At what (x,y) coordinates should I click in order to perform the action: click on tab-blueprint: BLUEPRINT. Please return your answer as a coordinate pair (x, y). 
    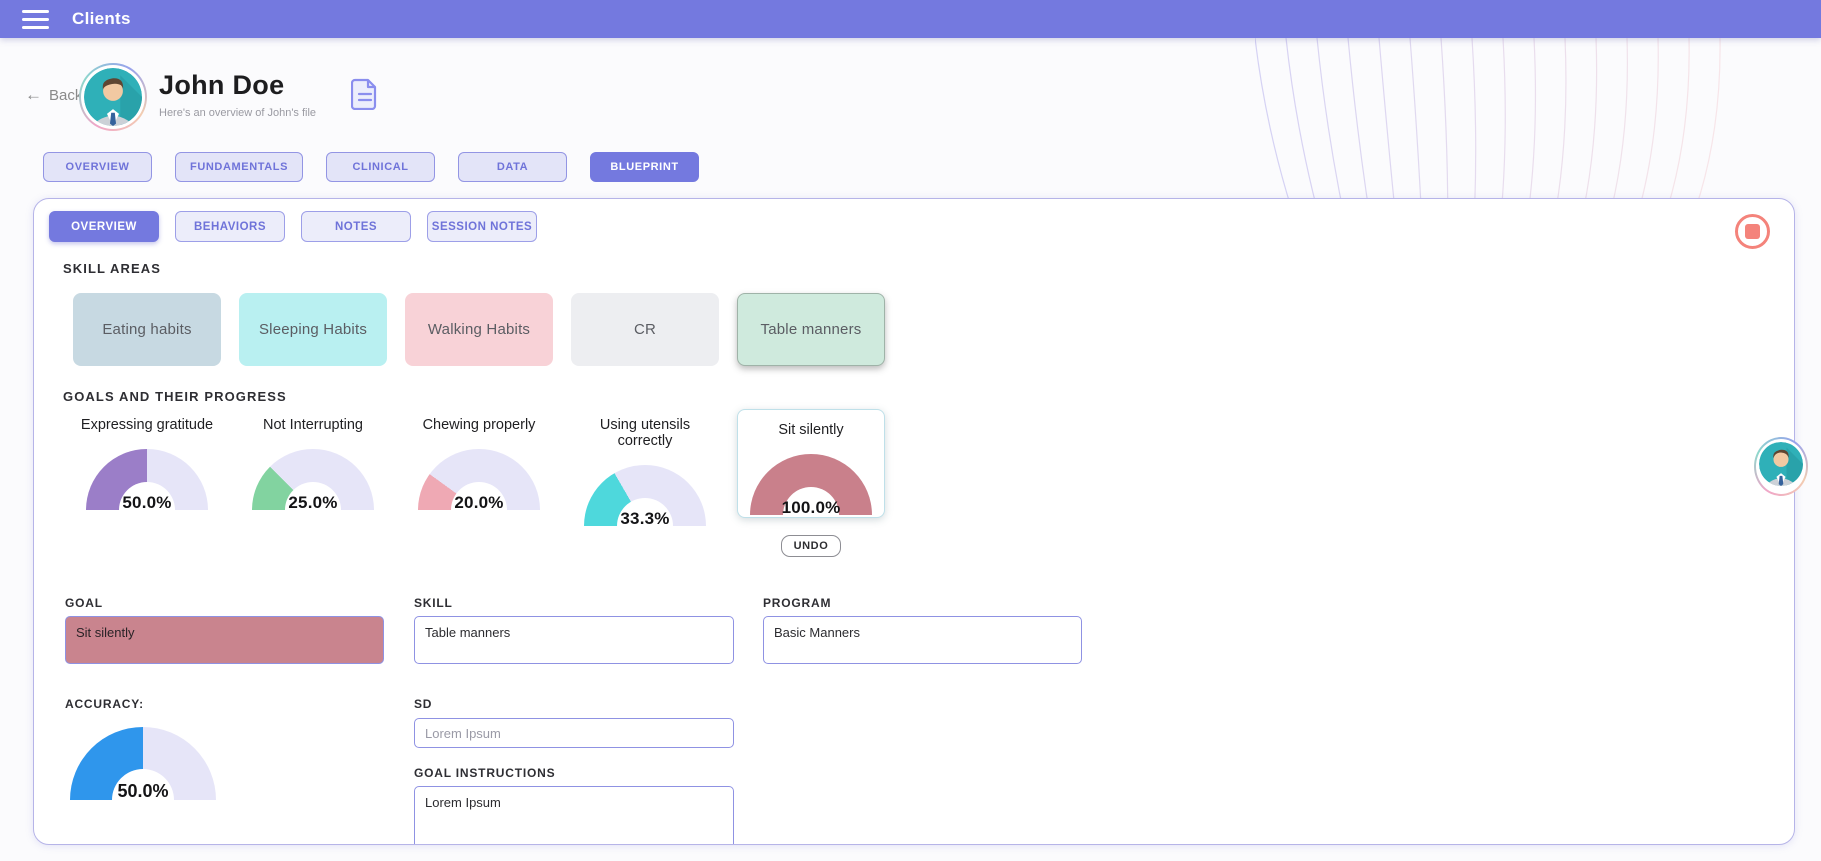
    Looking at the image, I should click on (645, 167).